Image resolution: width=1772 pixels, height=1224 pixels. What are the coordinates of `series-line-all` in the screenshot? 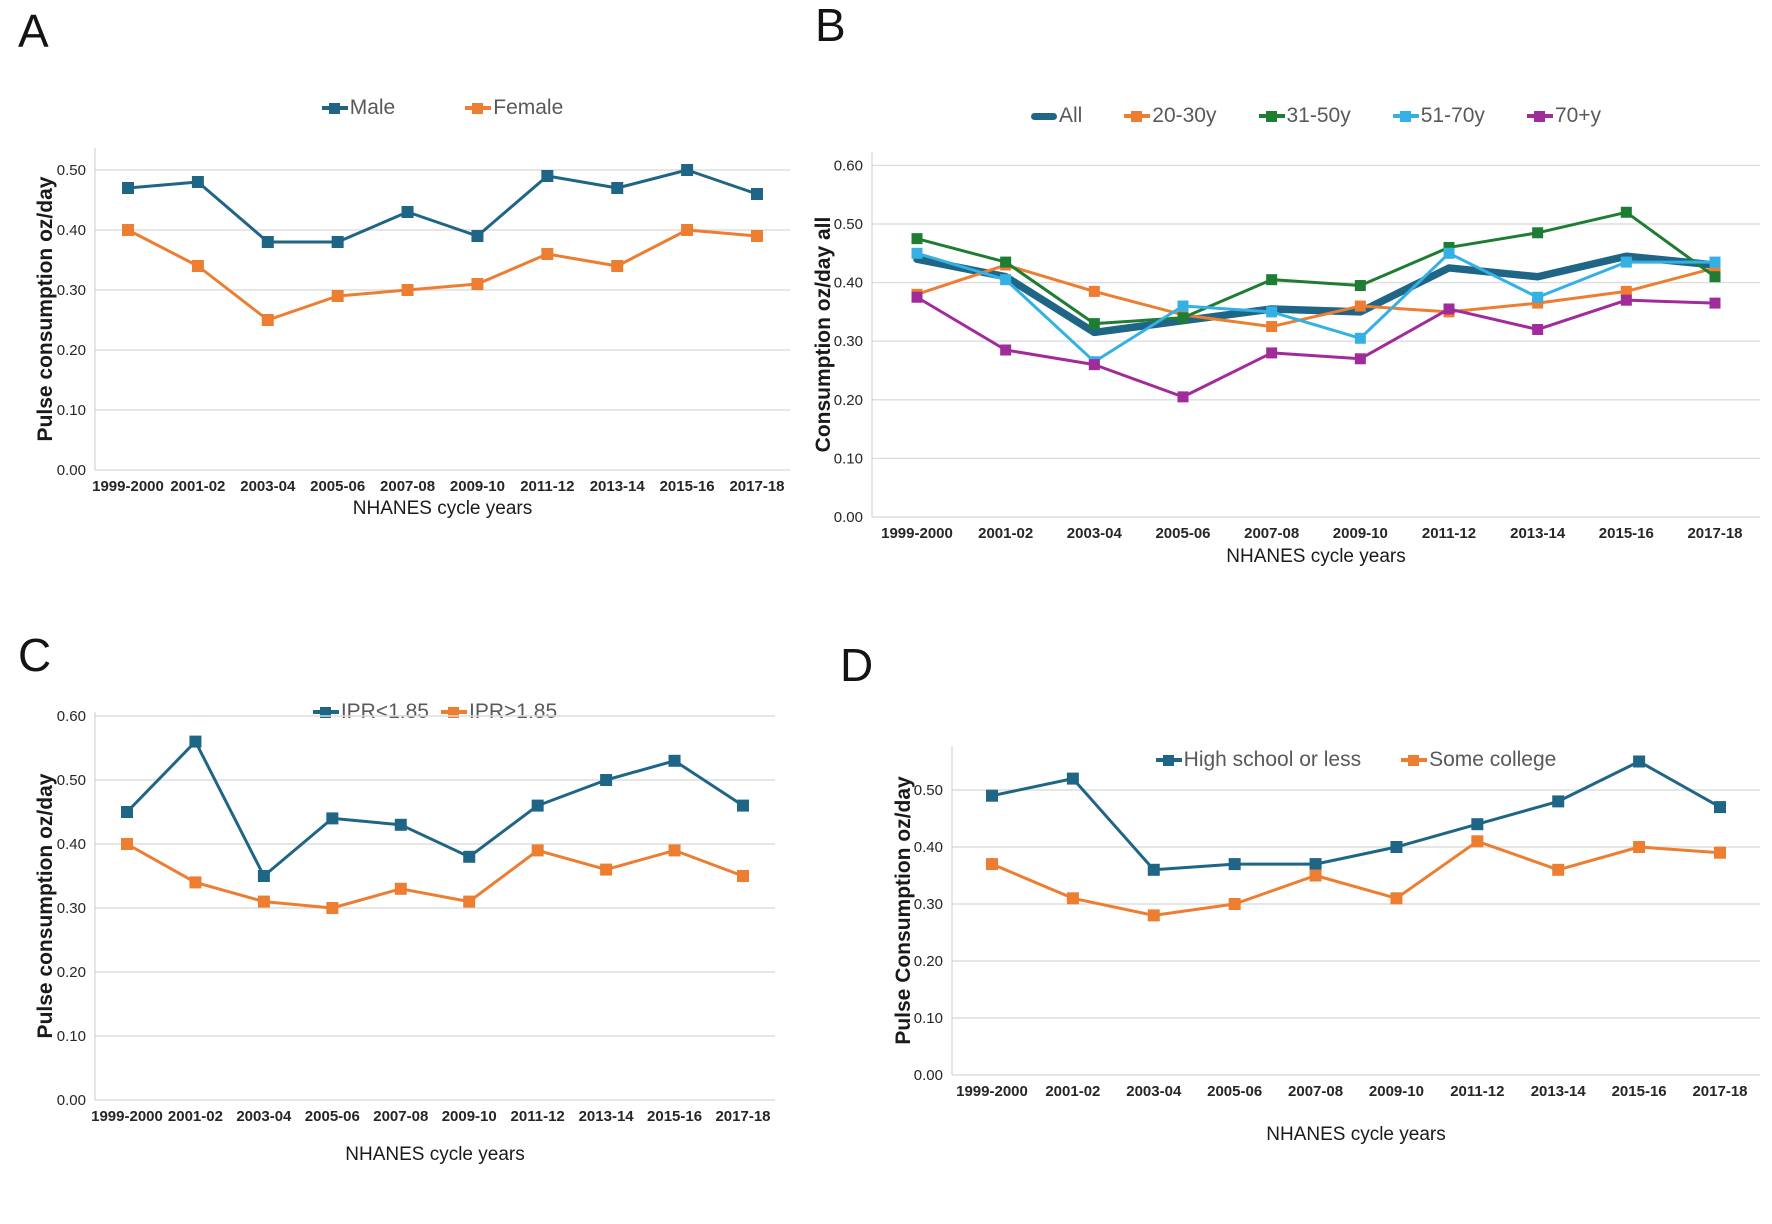 It's located at (1316, 294).